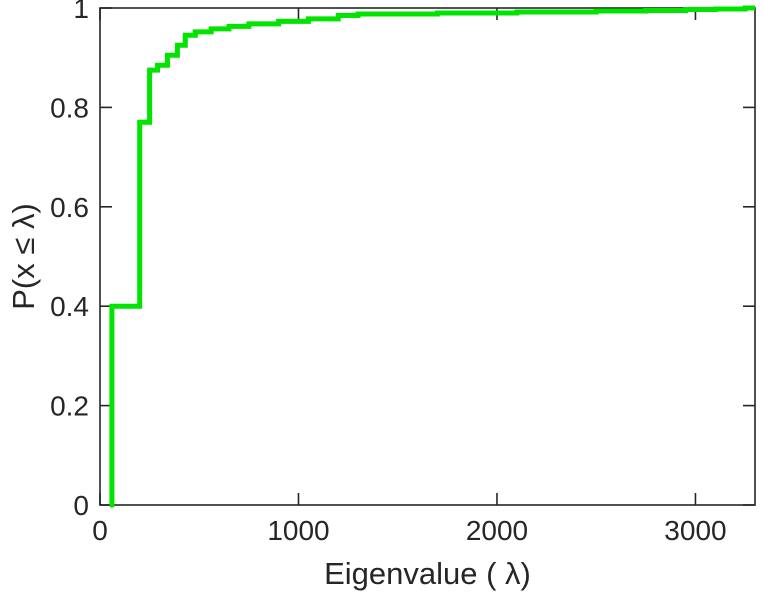 This screenshot has width=763, height=600. What do you see at coordinates (409, 530) in the screenshot?
I see `x-tick-labels: 0 1000 2000 3000` at bounding box center [409, 530].